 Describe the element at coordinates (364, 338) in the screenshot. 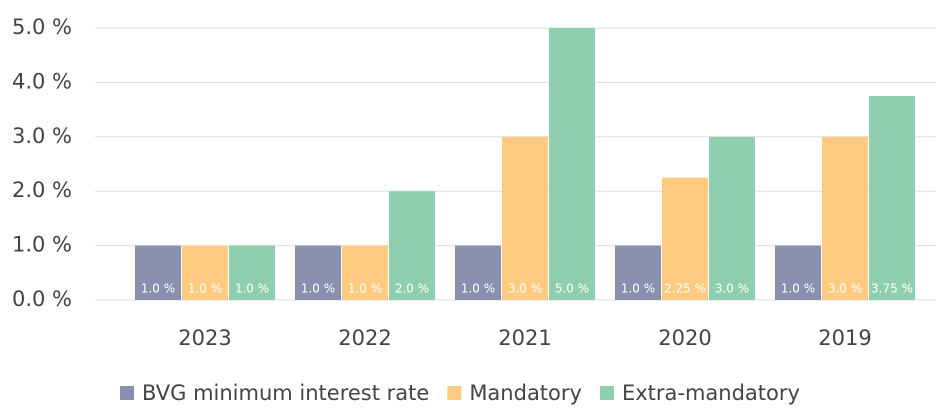

I see `x-tick-label: 2022` at that location.